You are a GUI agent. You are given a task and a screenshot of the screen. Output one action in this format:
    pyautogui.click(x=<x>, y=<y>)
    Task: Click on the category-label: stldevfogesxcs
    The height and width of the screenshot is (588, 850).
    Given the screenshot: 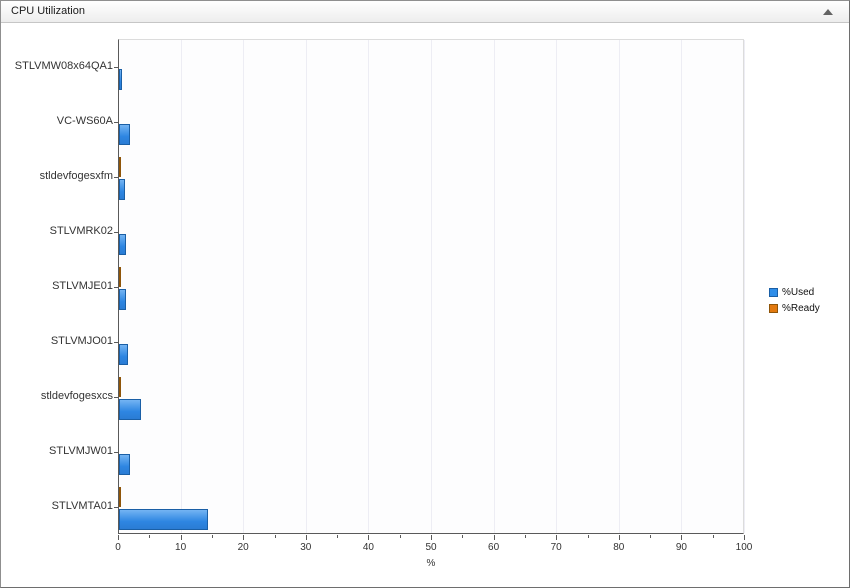 What is the action you would take?
    pyautogui.click(x=76, y=395)
    